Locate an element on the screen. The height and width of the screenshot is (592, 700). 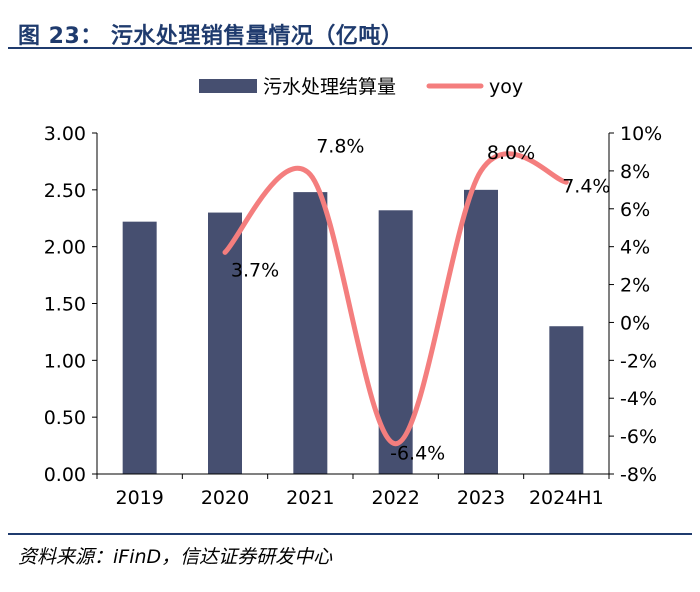
legend-line-label: yoy is located at coordinates (506, 87).